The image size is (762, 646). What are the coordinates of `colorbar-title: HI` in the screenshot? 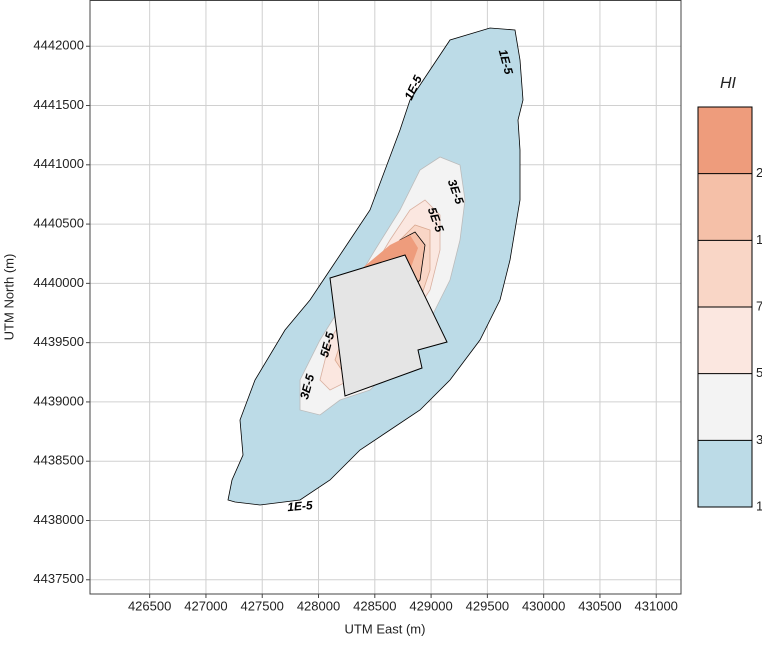 It's located at (728, 83).